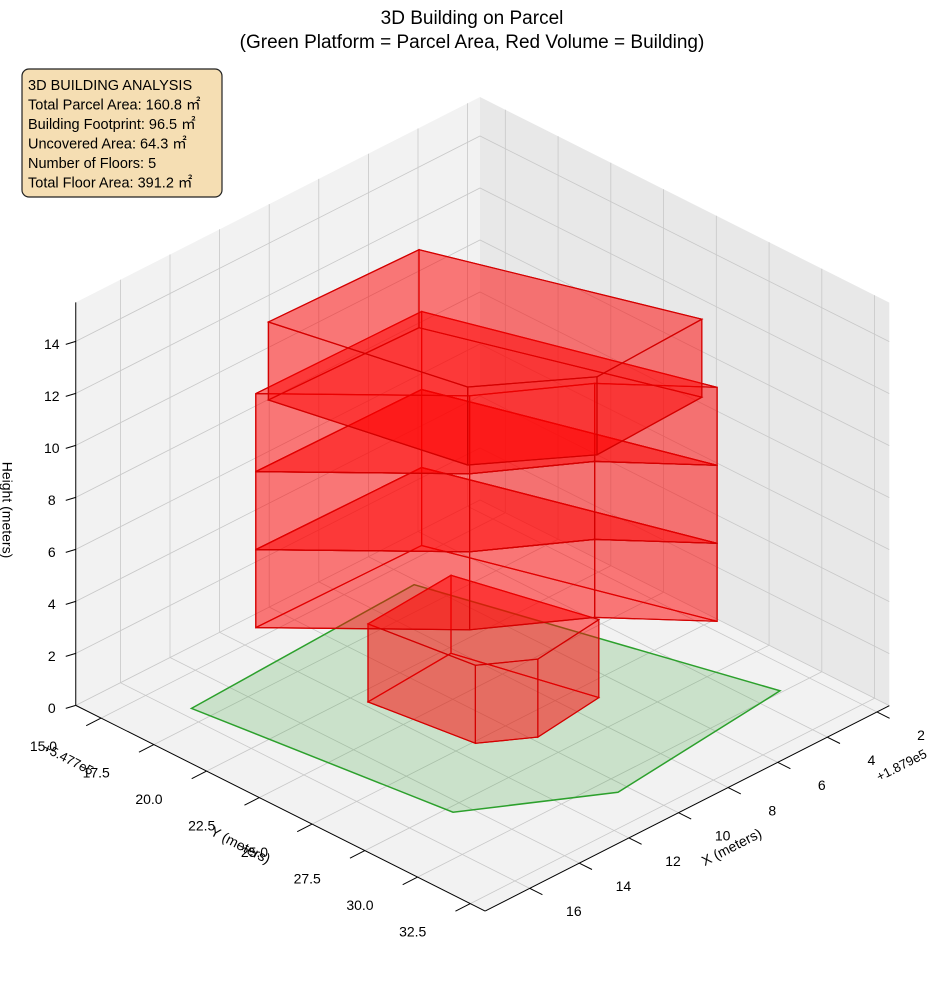 The width and height of the screenshot is (944, 992). What do you see at coordinates (472, 18) in the screenshot?
I see `chart-title: 3D Building on Parcel` at bounding box center [472, 18].